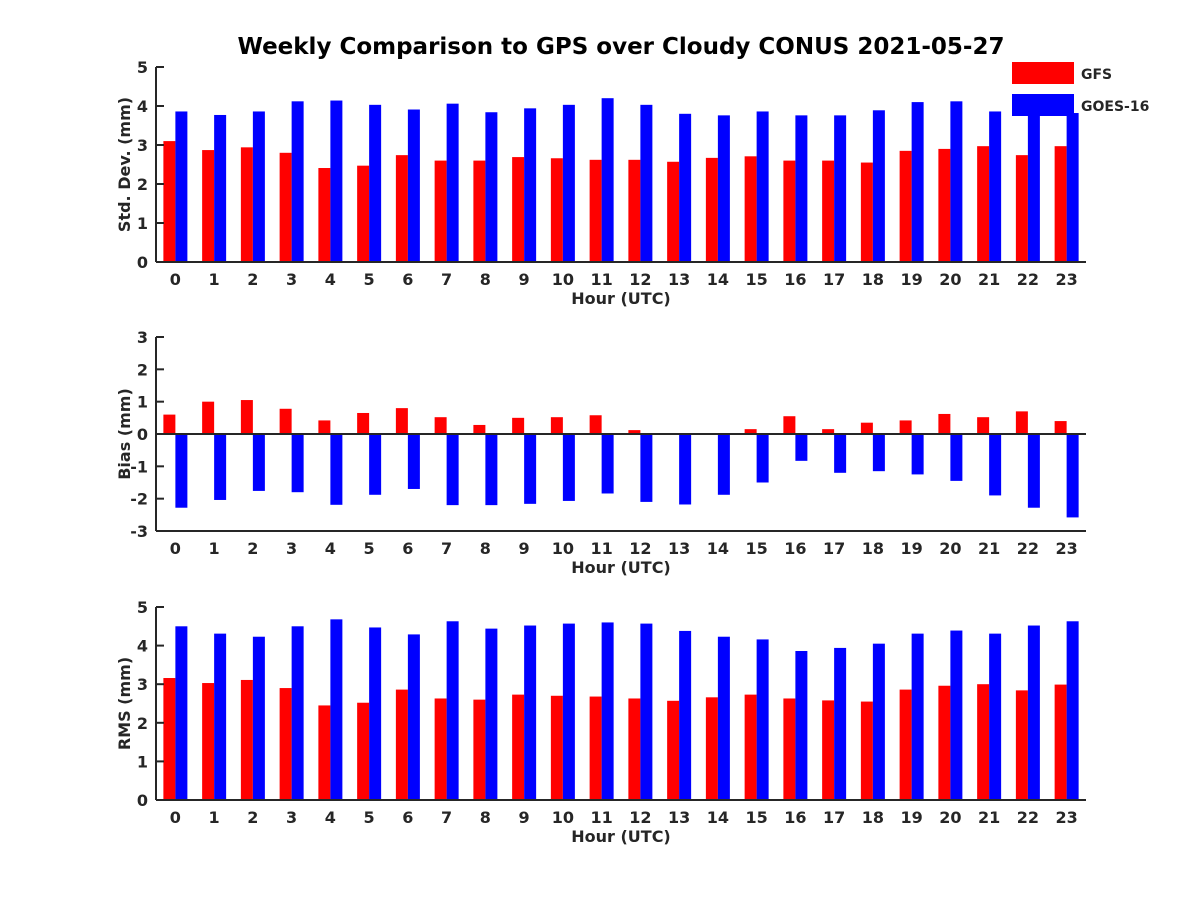  Describe the element at coordinates (124, 164) in the screenshot. I see `std-dev-y-axis-label: Std. Dev. (mm)` at that location.